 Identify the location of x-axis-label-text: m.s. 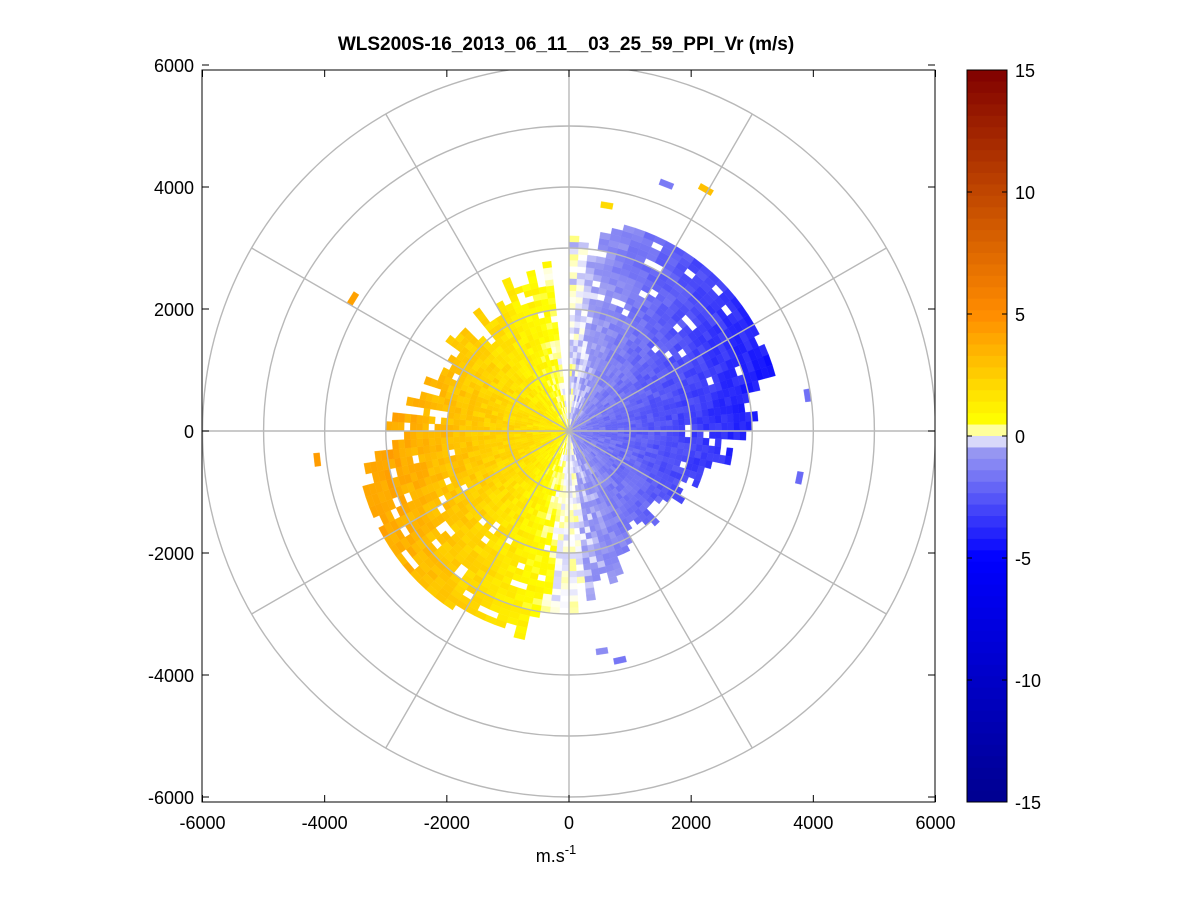
(550, 856).